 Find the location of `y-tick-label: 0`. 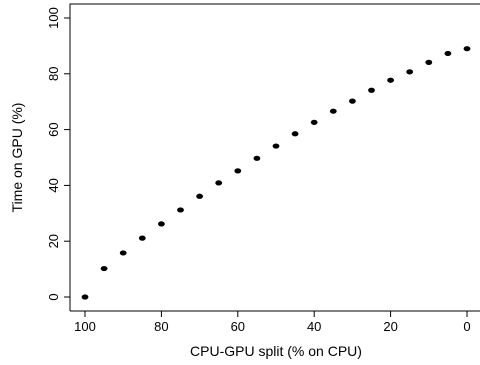

y-tick-label: 0 is located at coordinates (53, 296).